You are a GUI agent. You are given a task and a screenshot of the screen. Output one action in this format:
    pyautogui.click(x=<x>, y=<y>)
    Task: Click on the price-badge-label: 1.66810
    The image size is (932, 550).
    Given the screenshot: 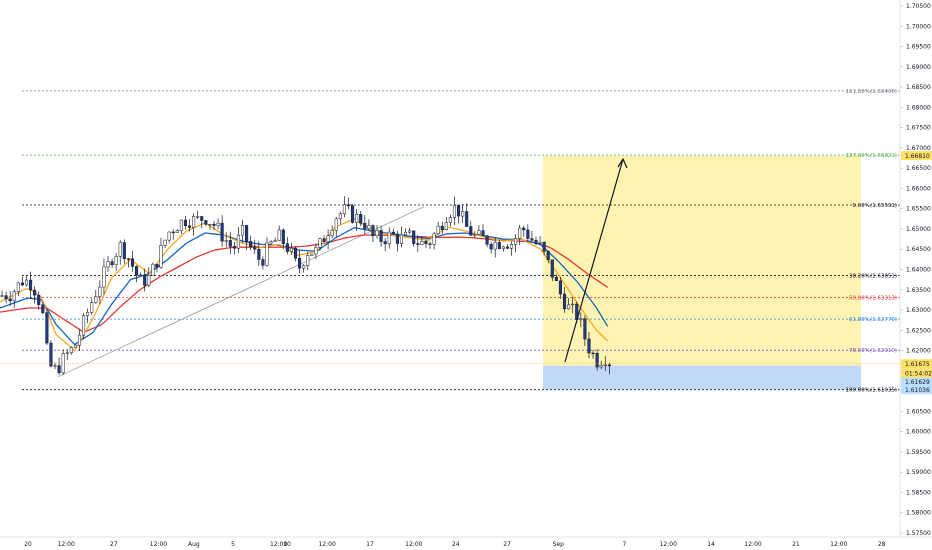 What is the action you would take?
    pyautogui.click(x=917, y=156)
    